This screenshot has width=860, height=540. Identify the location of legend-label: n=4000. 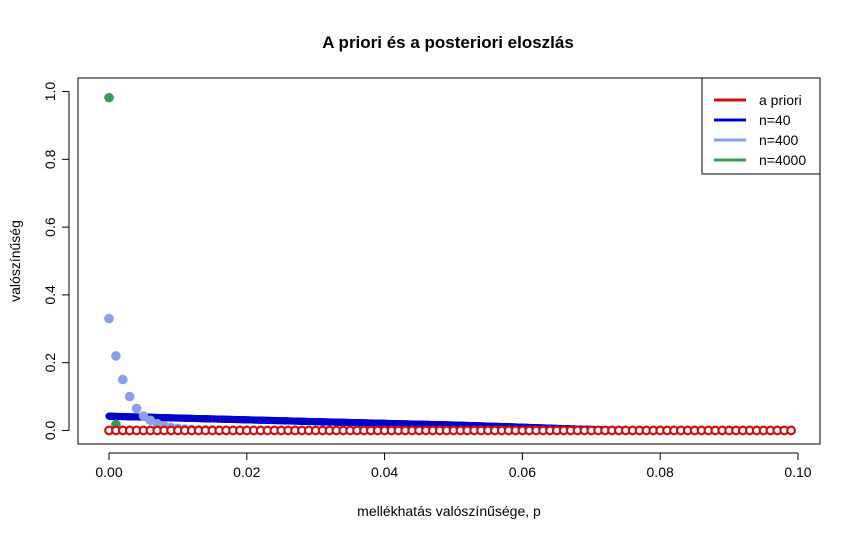
(782, 160).